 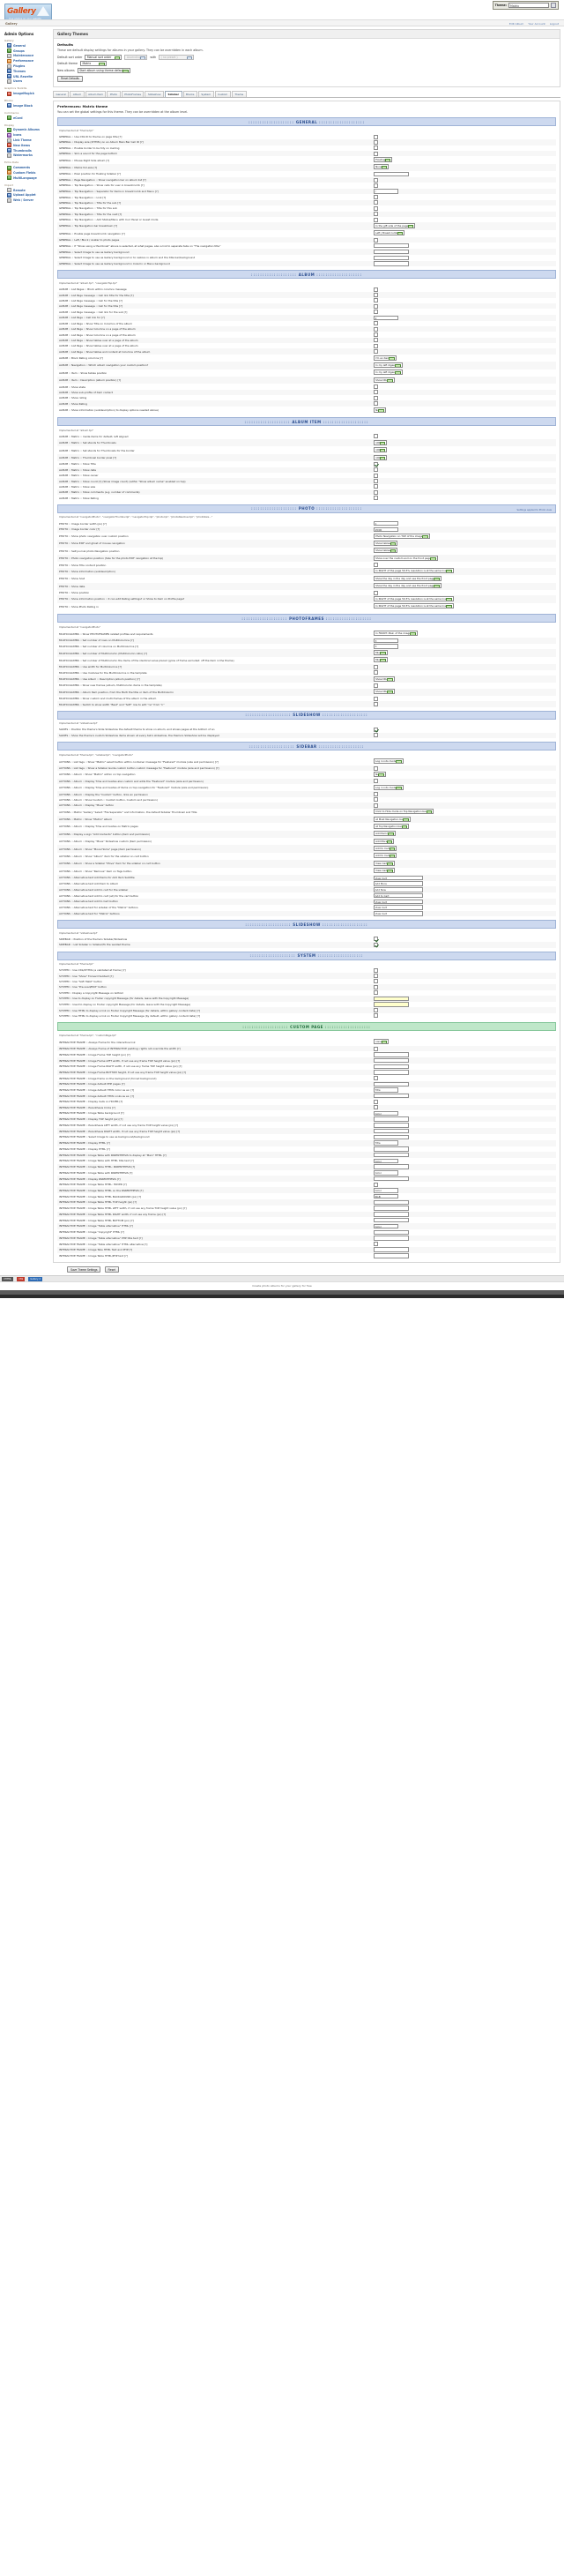 I want to click on setting-select: Show tables, so click(x=385, y=543).